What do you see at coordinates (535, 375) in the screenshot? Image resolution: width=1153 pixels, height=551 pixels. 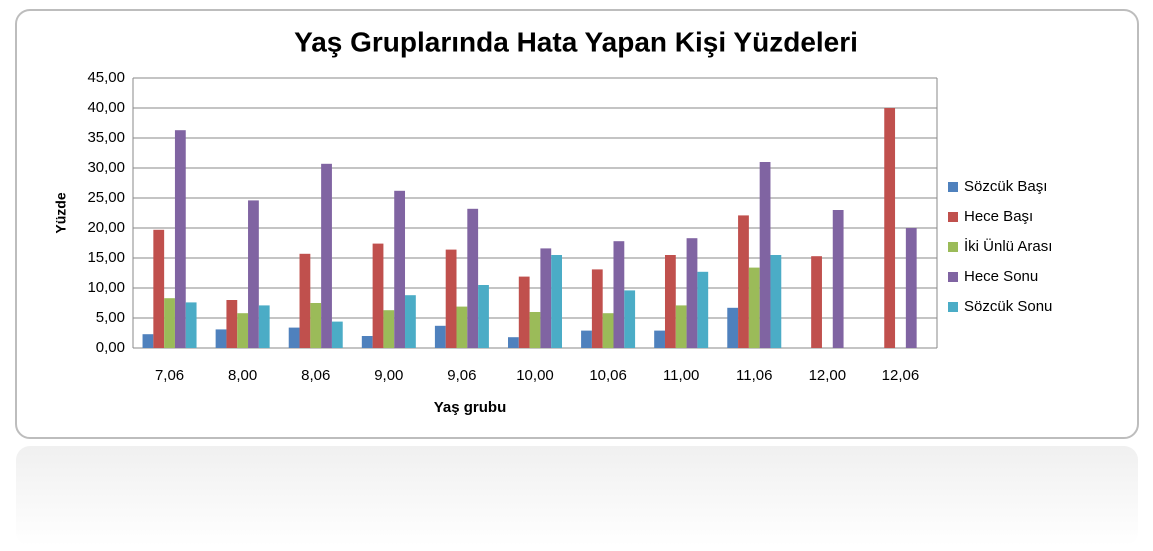 I see `x-tick-label: 10,00` at bounding box center [535, 375].